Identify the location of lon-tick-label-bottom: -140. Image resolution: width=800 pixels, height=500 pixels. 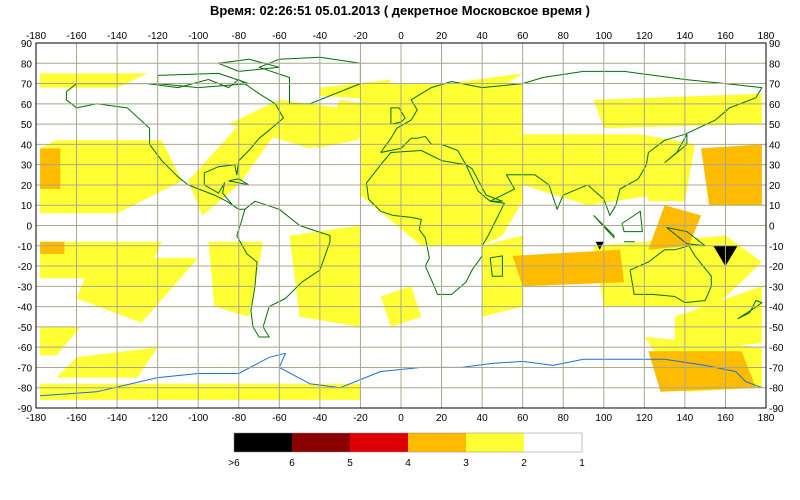
(117, 418).